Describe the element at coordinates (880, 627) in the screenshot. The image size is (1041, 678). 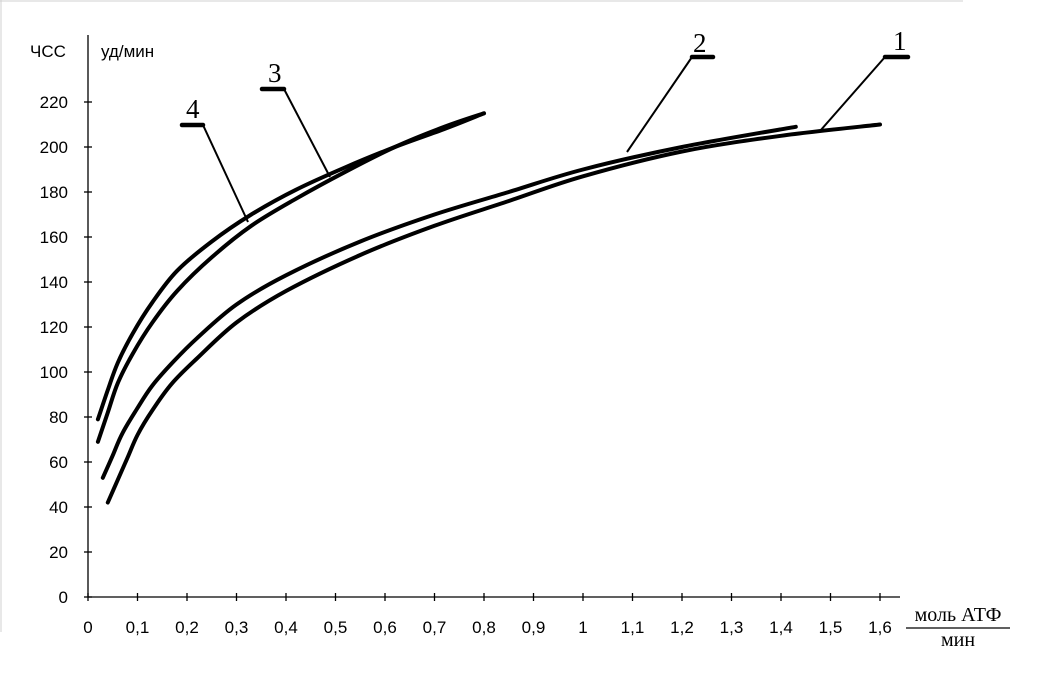
I see `x-tick-label: 1,6` at that location.